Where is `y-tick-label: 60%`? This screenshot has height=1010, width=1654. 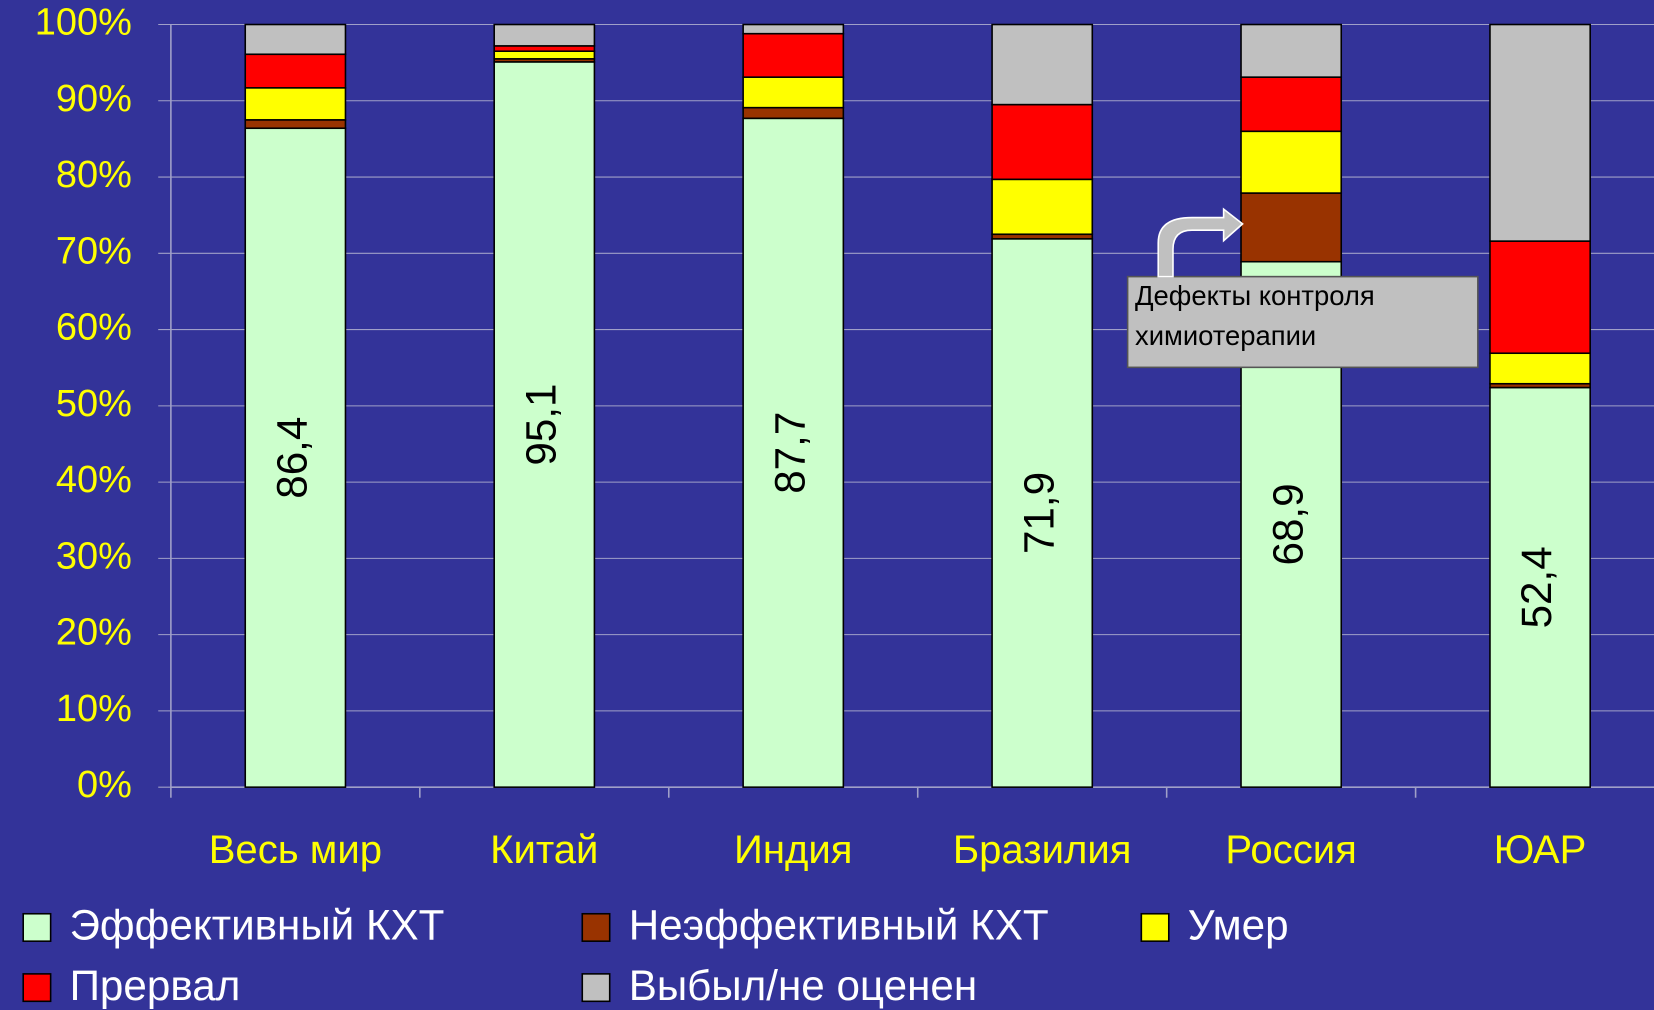
y-tick-label: 60% is located at coordinates (94, 328).